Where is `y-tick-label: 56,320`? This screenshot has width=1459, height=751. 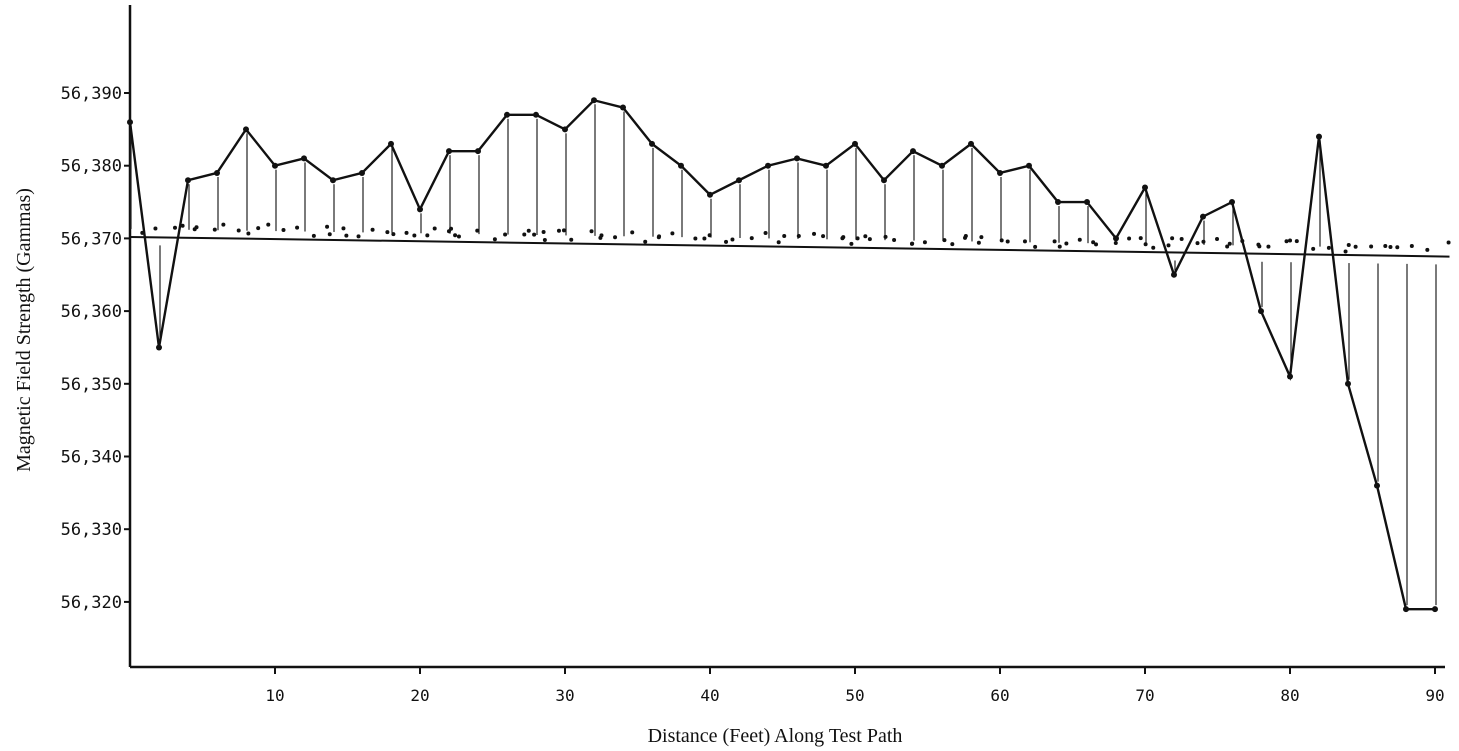 y-tick-label: 56,320 is located at coordinates (91, 603).